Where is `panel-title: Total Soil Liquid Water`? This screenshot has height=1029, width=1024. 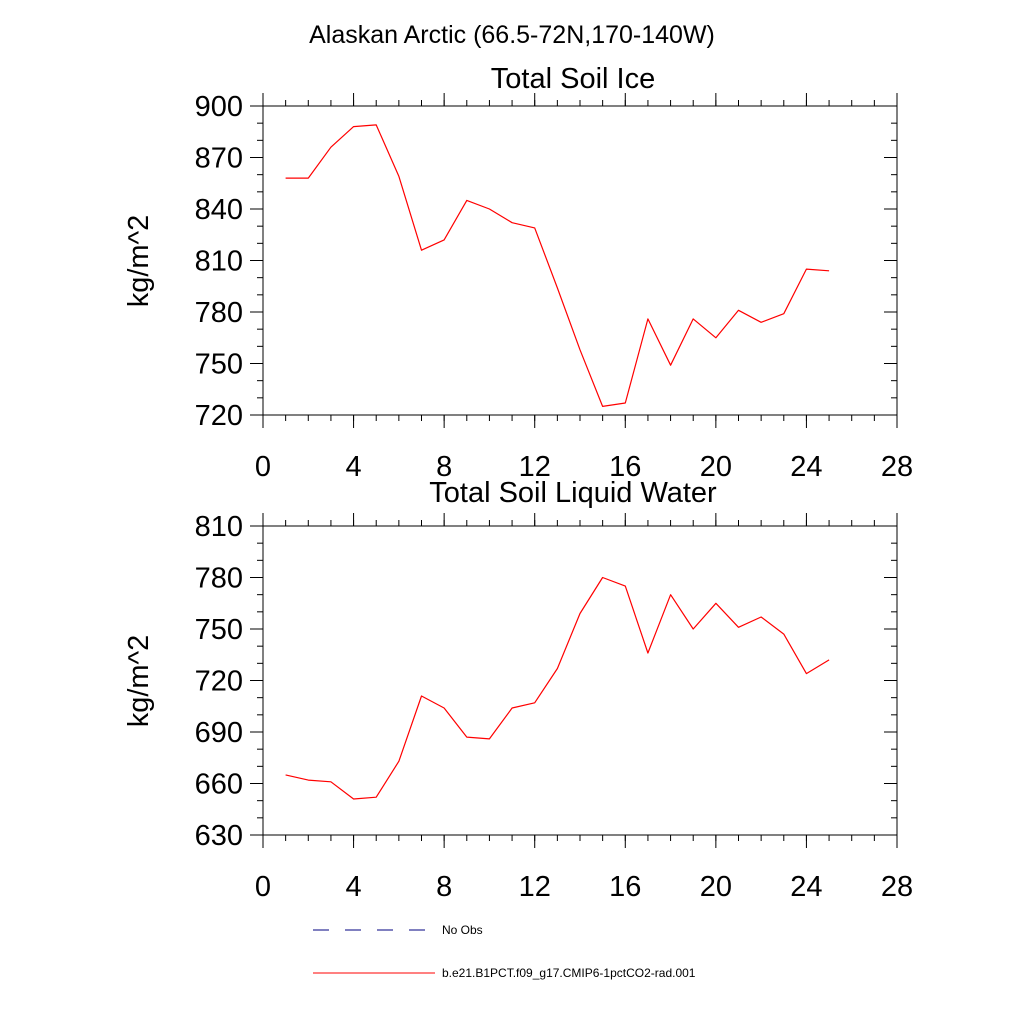 panel-title: Total Soil Liquid Water is located at coordinates (573, 493).